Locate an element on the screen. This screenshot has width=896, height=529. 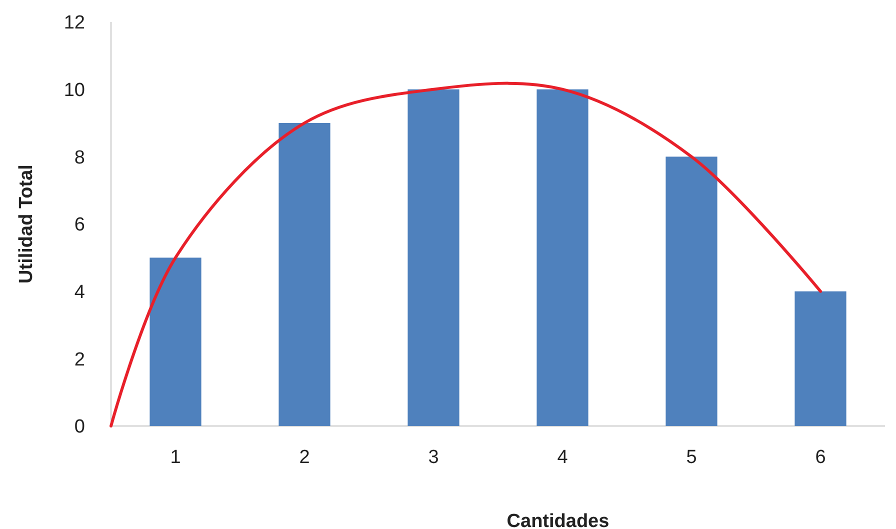
y-tick-label: 12 is located at coordinates (74, 23).